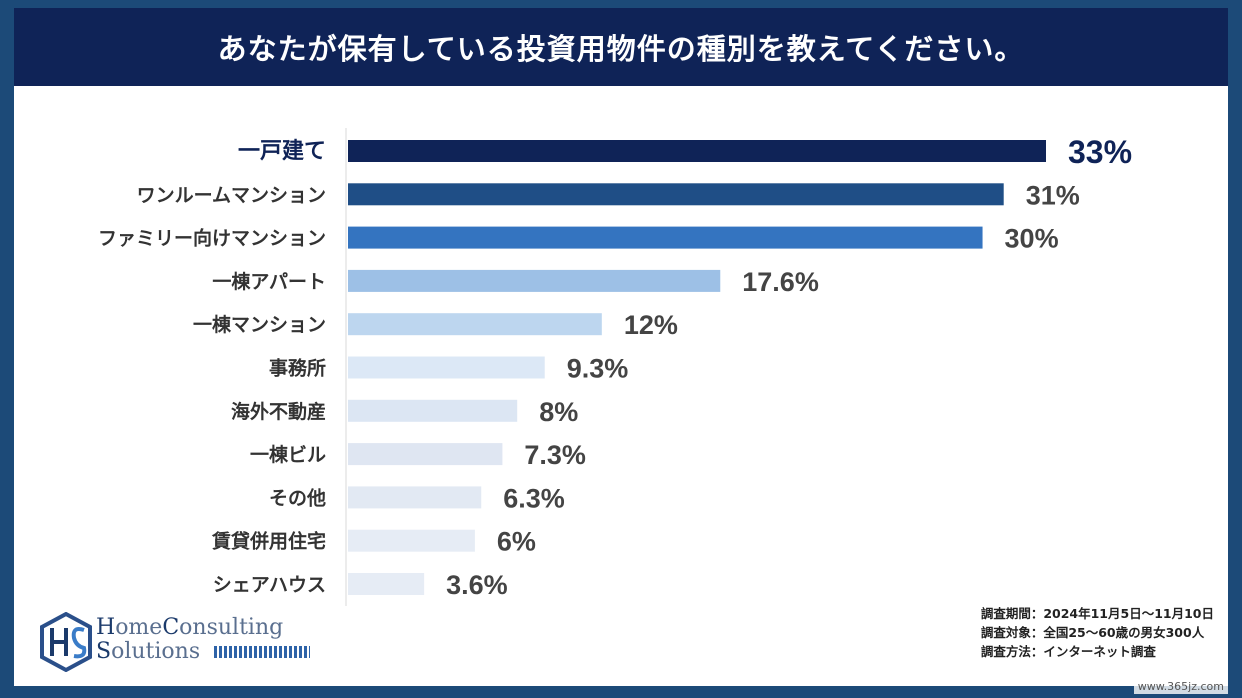 The image size is (1242, 698). Describe the element at coordinates (297, 368) in the screenshot. I see `category-label: 事務所` at that location.